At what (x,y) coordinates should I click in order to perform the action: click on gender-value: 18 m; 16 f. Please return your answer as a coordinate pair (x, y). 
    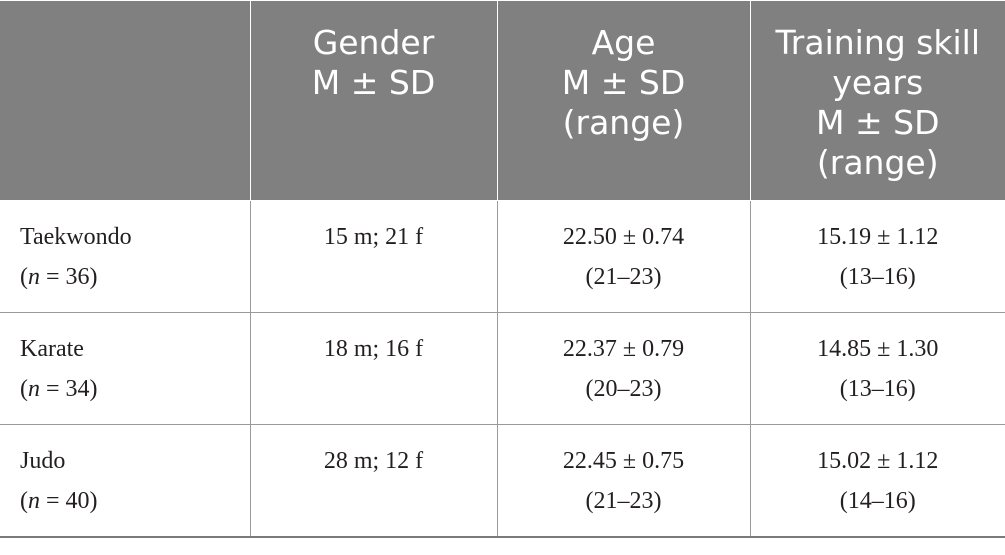
    Looking at the image, I should click on (373, 349).